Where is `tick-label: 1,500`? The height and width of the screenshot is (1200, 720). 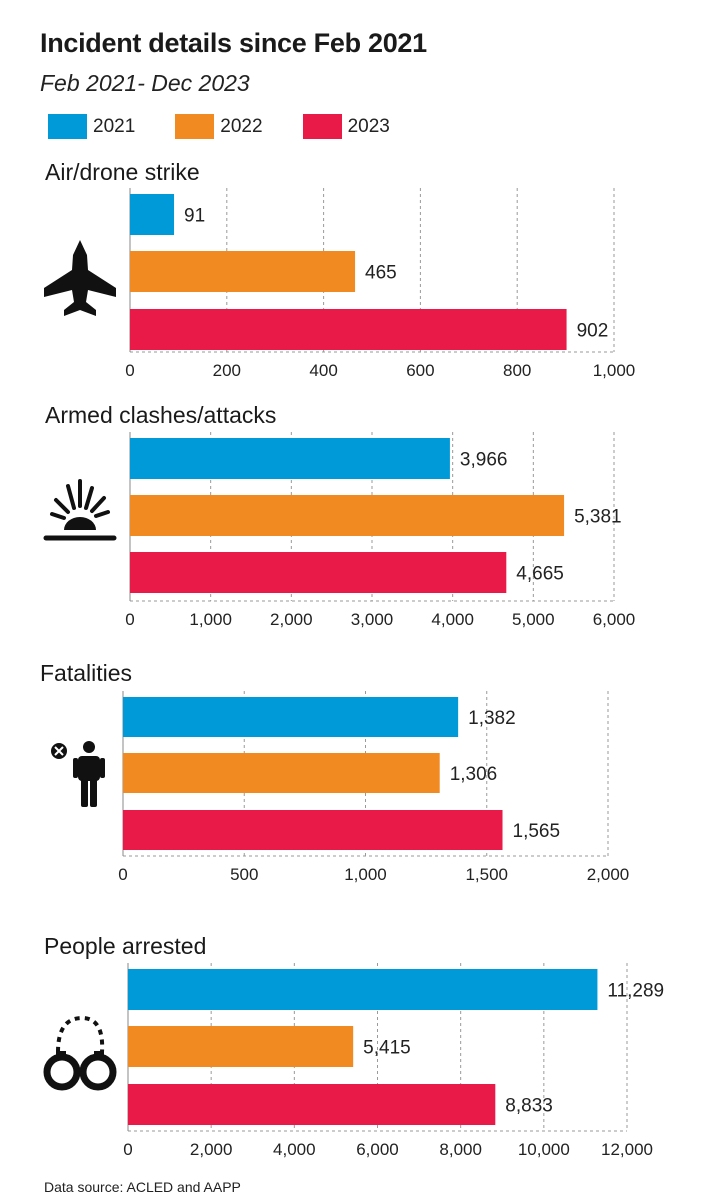
tick-label: 1,500 is located at coordinates (486, 874).